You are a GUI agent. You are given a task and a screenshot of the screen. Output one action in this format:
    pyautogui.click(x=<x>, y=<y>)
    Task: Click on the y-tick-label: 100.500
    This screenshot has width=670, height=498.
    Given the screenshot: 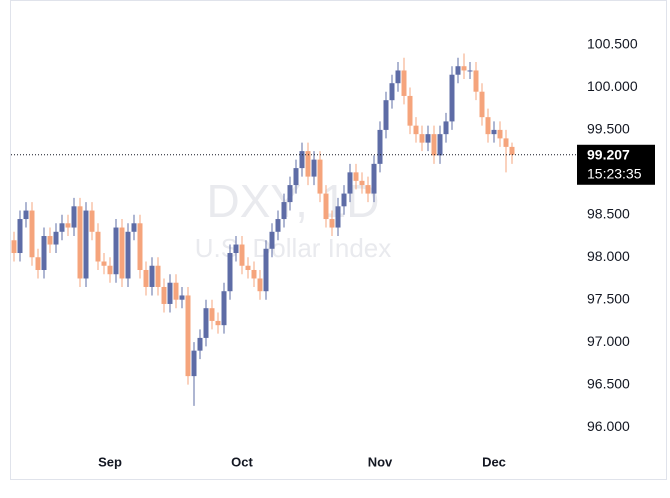 What is the action you would take?
    pyautogui.click(x=612, y=44)
    